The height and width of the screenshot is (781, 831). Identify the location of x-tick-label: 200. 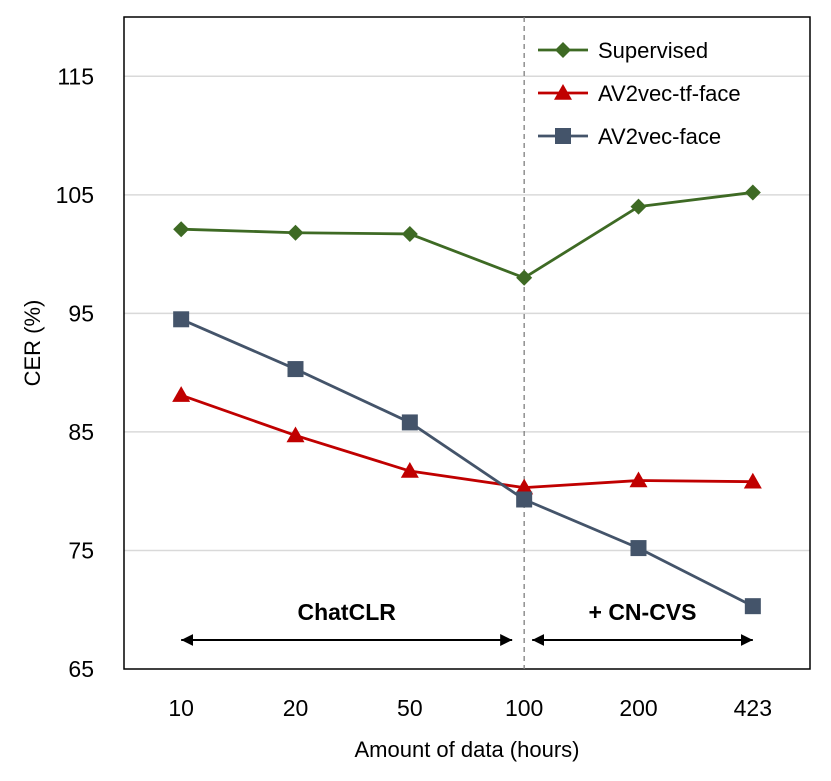
(638, 708).